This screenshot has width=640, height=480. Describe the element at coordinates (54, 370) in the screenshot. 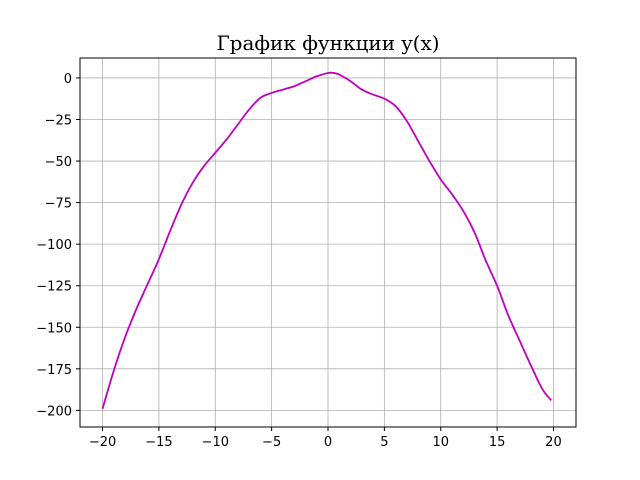

I see `y-tick-label: −175` at that location.